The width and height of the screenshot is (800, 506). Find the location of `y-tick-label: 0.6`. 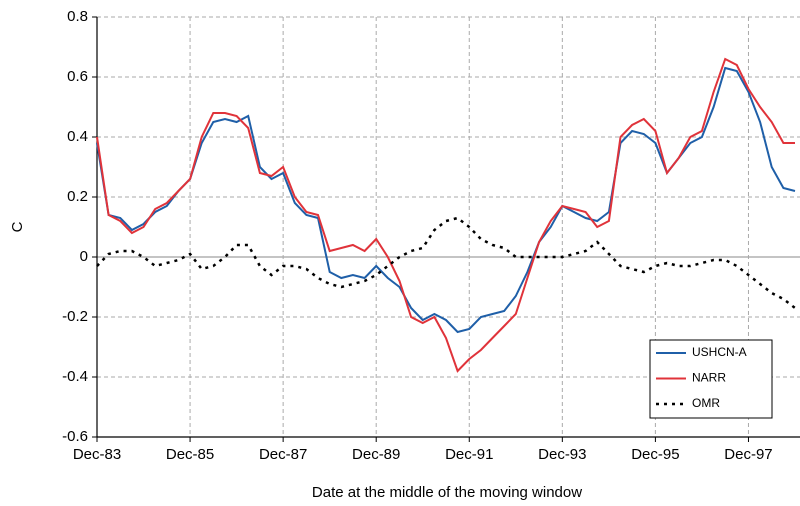

y-tick-label: 0.6 is located at coordinates (77, 76).